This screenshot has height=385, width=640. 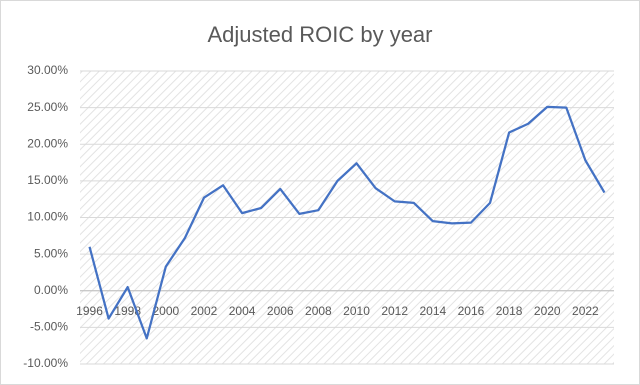 I want to click on y-tick-label: 20.00%, so click(x=47, y=143).